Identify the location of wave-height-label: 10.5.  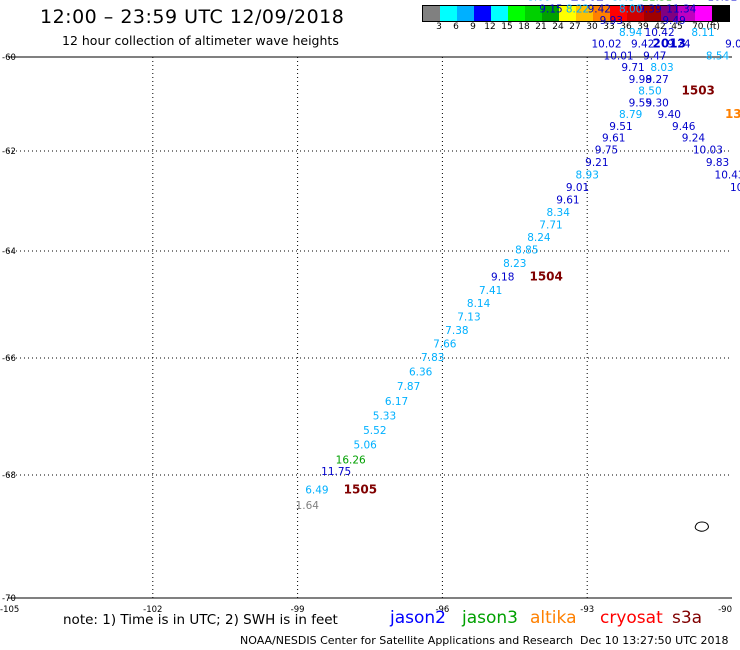
(735, 188).